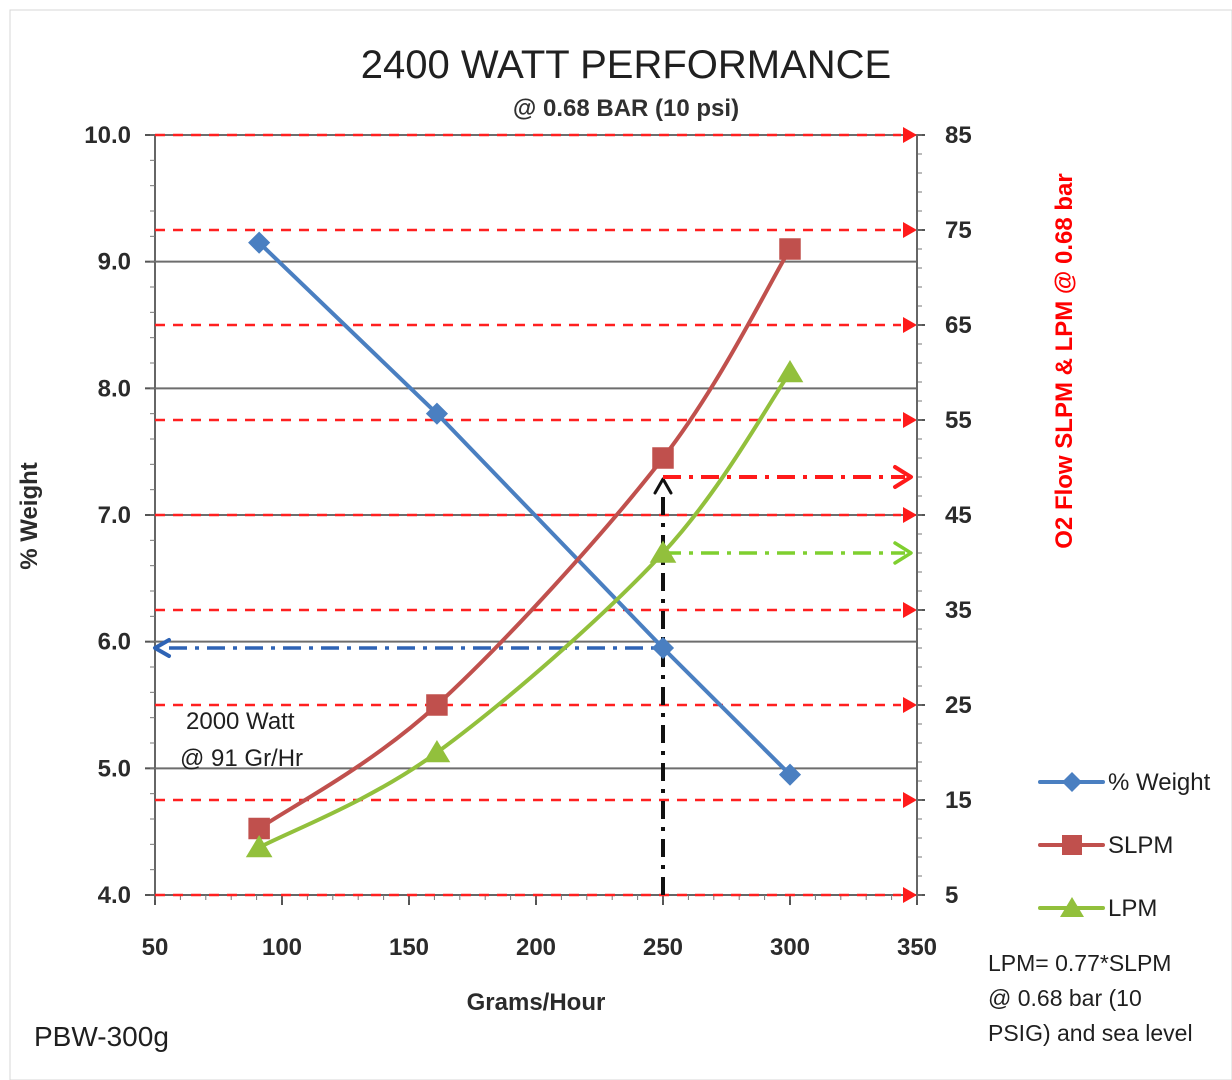 The width and height of the screenshot is (1232, 1080). What do you see at coordinates (663, 947) in the screenshot?
I see `x-tick-label-4: 250` at bounding box center [663, 947].